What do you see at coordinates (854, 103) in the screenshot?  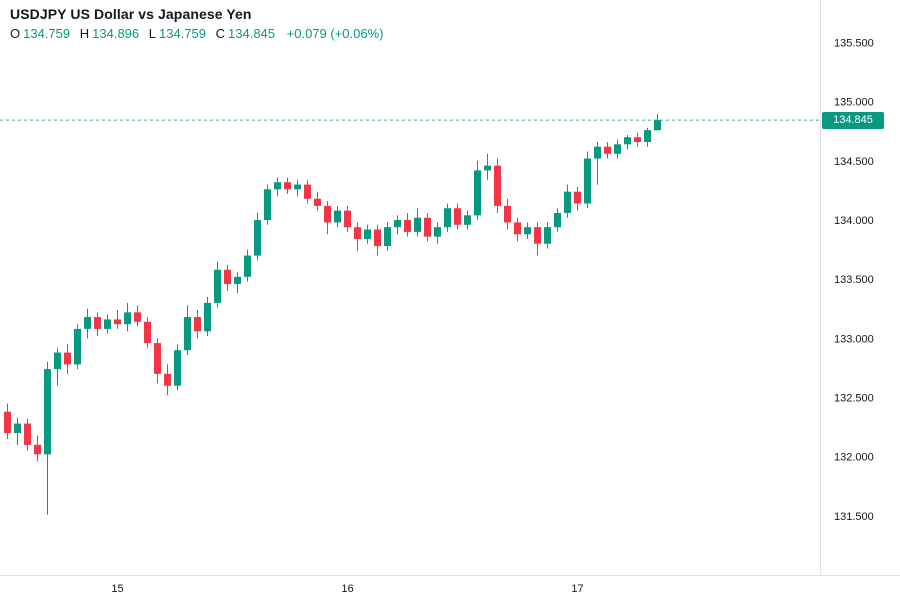 I see `price-tick-label: 135.000` at bounding box center [854, 103].